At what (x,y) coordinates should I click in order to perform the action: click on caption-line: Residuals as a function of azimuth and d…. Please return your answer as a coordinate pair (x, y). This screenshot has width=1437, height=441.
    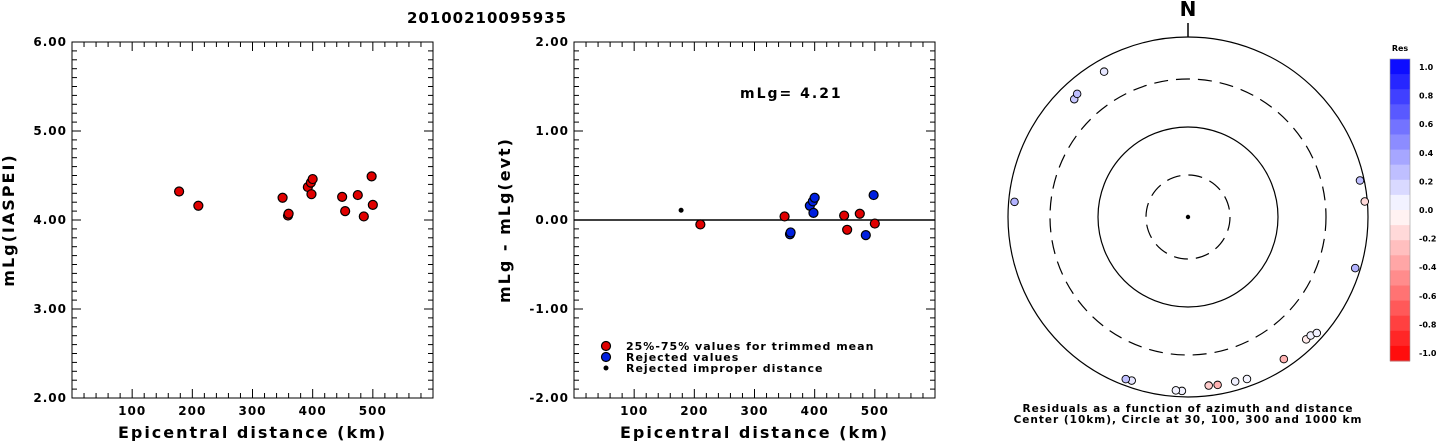
    Looking at the image, I should click on (1188, 409).